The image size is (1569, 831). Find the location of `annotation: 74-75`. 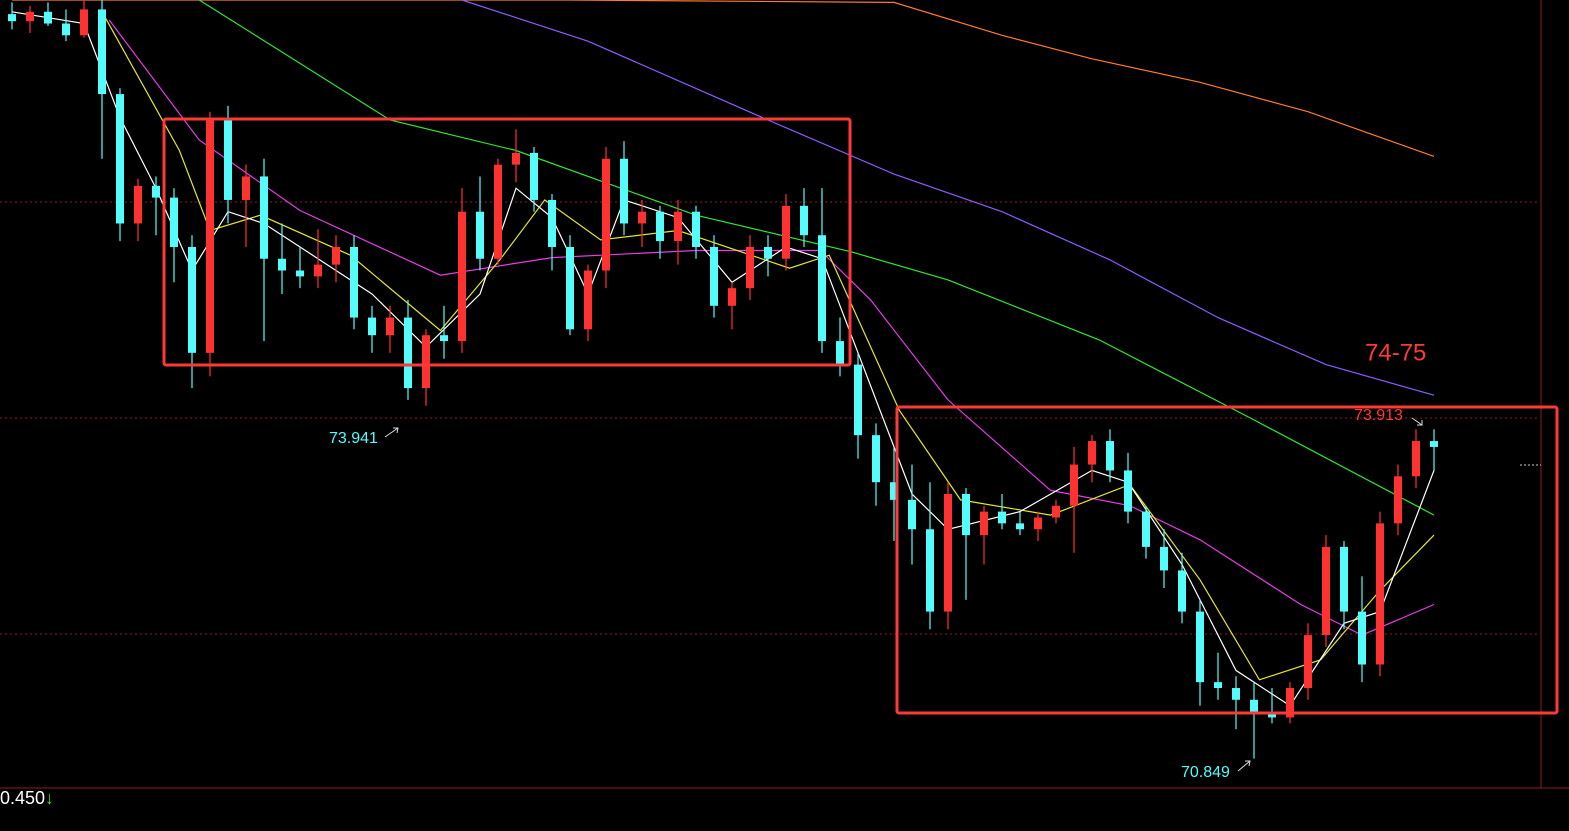

annotation: 74-75 is located at coordinates (1395, 352).